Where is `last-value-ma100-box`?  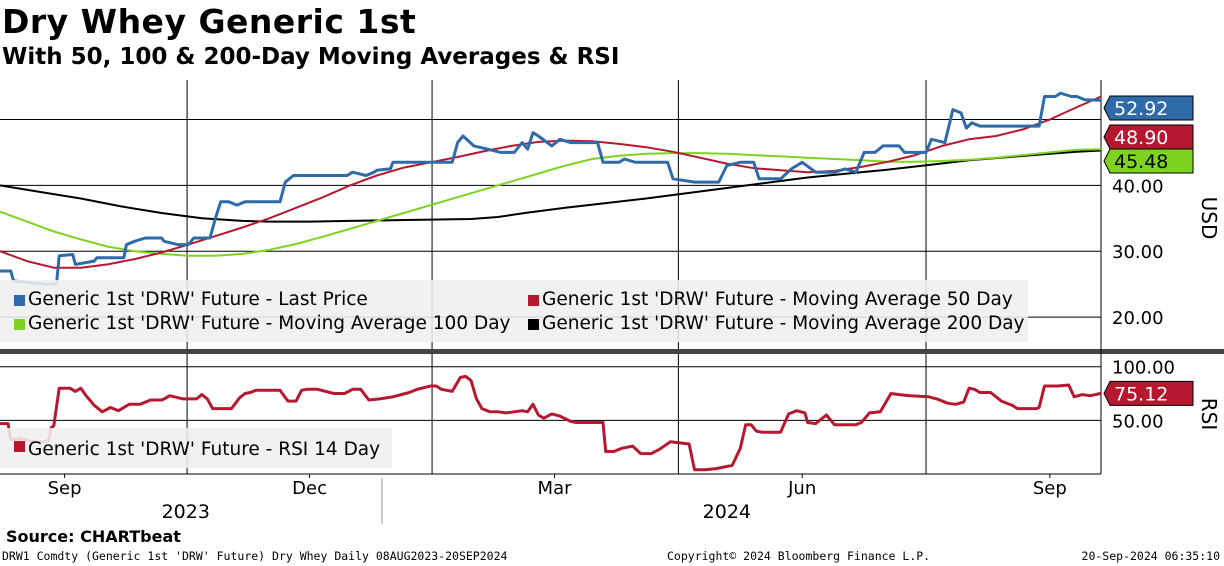 last-value-ma100-box is located at coordinates (1148, 161).